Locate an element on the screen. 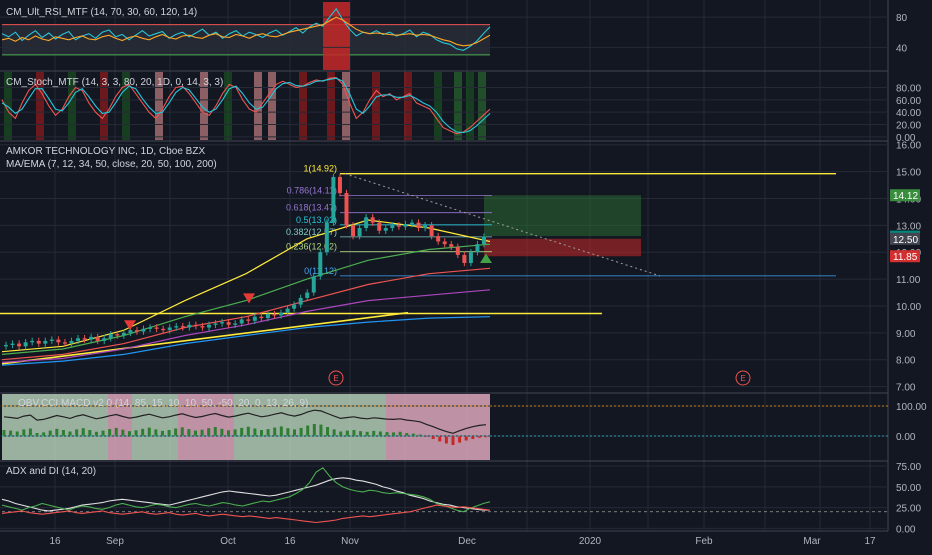  price-tag is located at coordinates (905, 256).